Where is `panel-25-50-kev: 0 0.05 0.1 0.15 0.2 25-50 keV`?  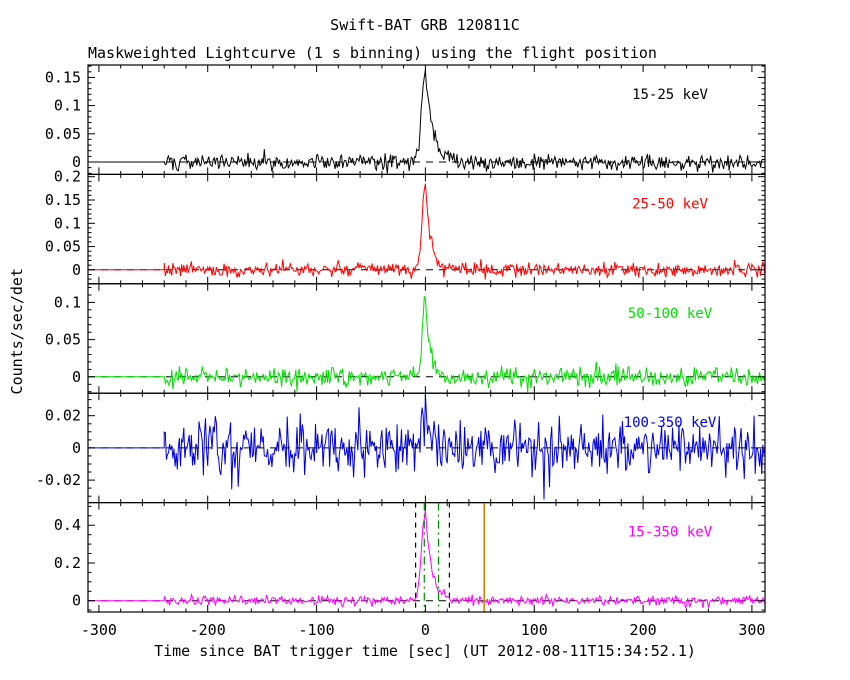
panel-25-50-kev: 0 0.05 0.1 0.15 0.2 25-50 keV is located at coordinates (405, 226).